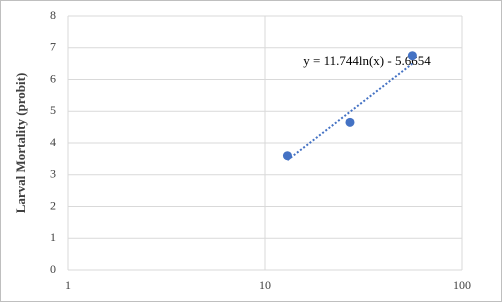  Describe the element at coordinates (53, 174) in the screenshot. I see `y-tick-label: 3` at that location.